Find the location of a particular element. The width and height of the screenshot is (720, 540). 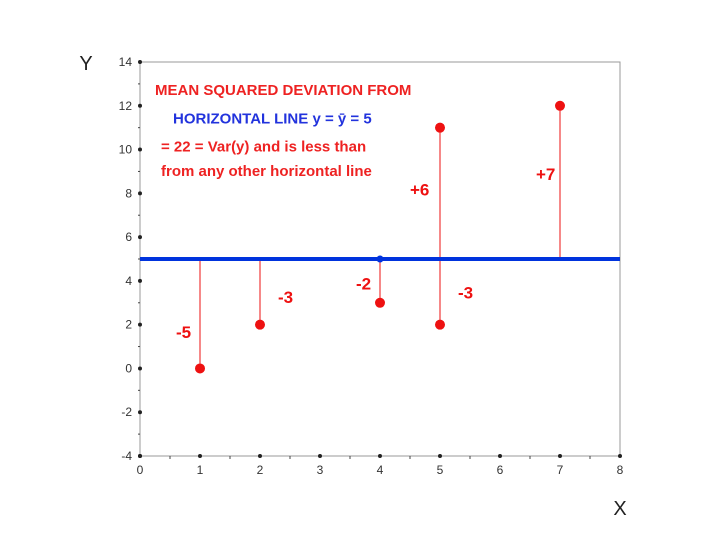

y-tick-label: 10 is located at coordinates (126, 150).